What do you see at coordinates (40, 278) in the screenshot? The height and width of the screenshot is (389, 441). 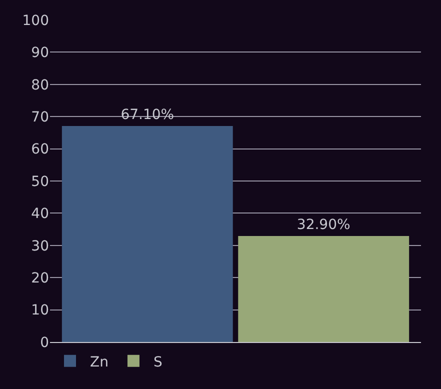 I see `y-tick-label: 20` at bounding box center [40, 278].